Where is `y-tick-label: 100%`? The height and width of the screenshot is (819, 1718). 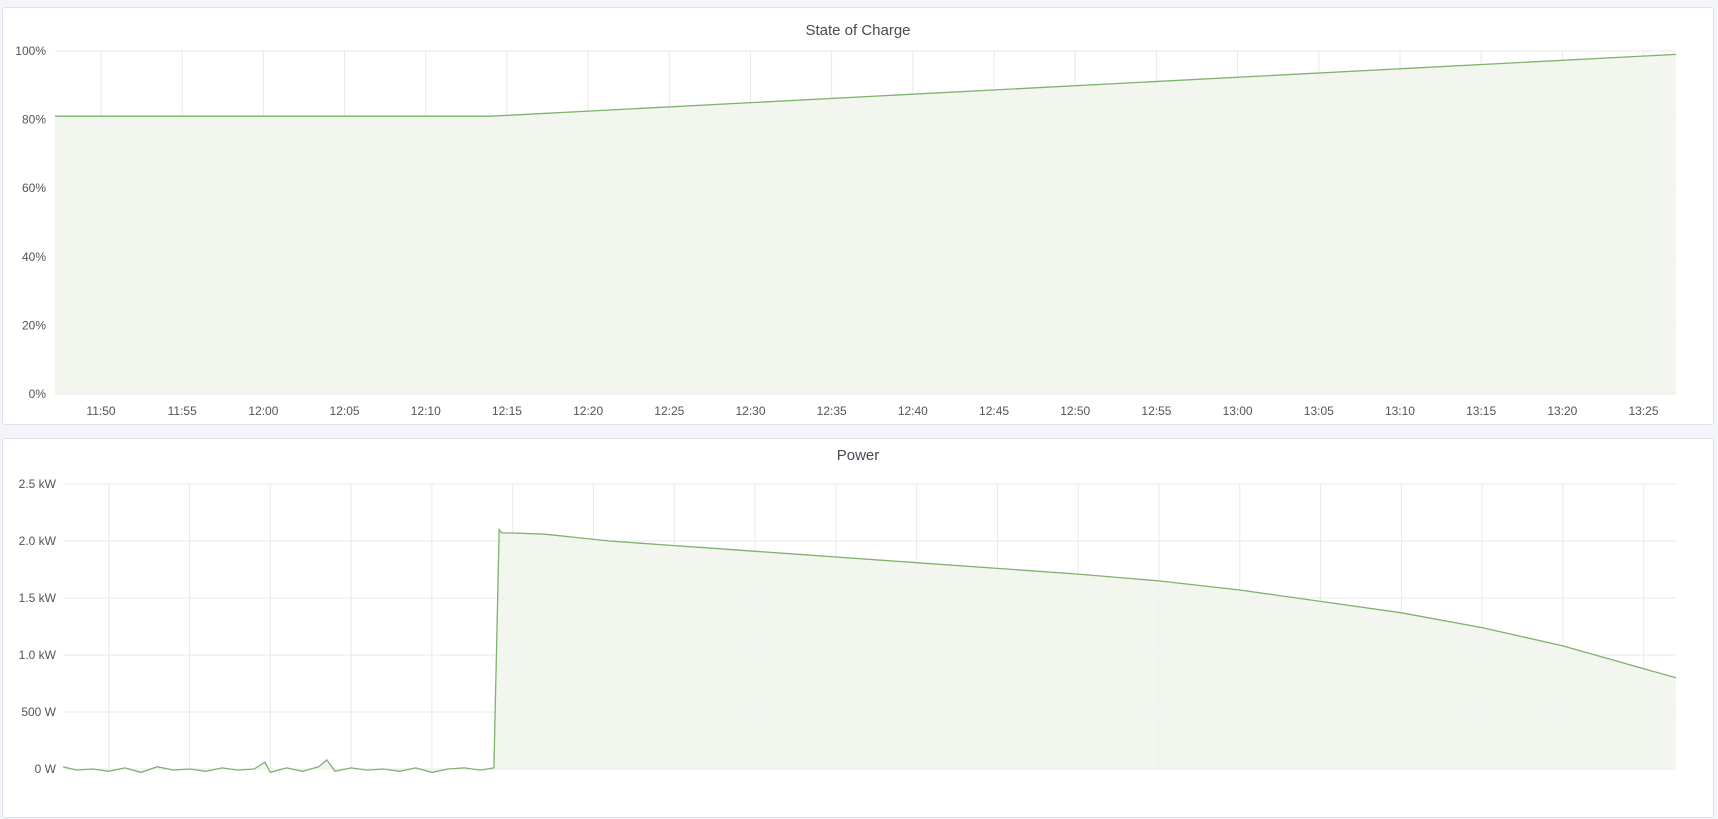 y-tick-label: 100% is located at coordinates (30, 51).